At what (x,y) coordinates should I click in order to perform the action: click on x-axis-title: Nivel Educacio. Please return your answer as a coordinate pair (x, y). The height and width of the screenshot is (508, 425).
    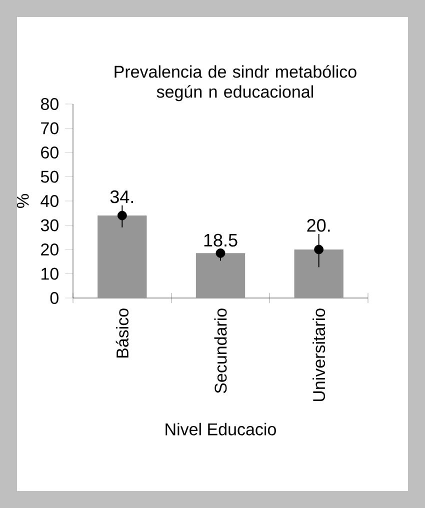
    Looking at the image, I should click on (221, 429).